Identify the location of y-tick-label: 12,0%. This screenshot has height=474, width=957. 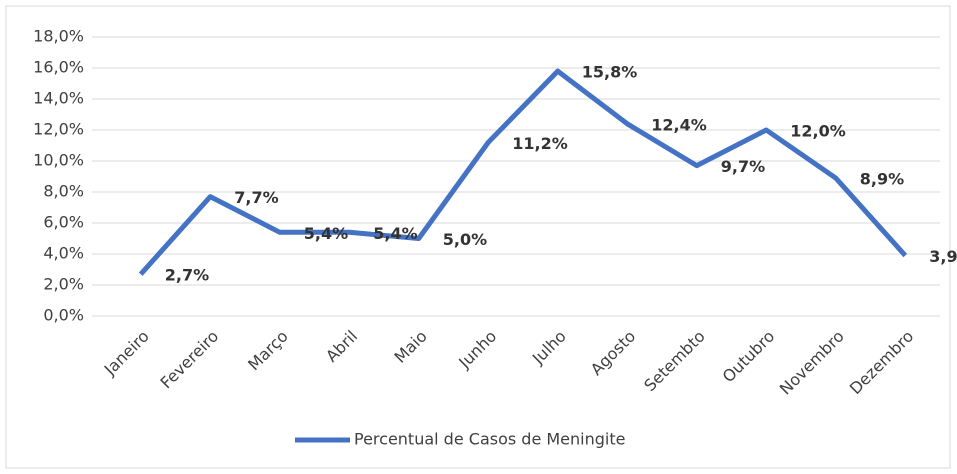
(58, 129).